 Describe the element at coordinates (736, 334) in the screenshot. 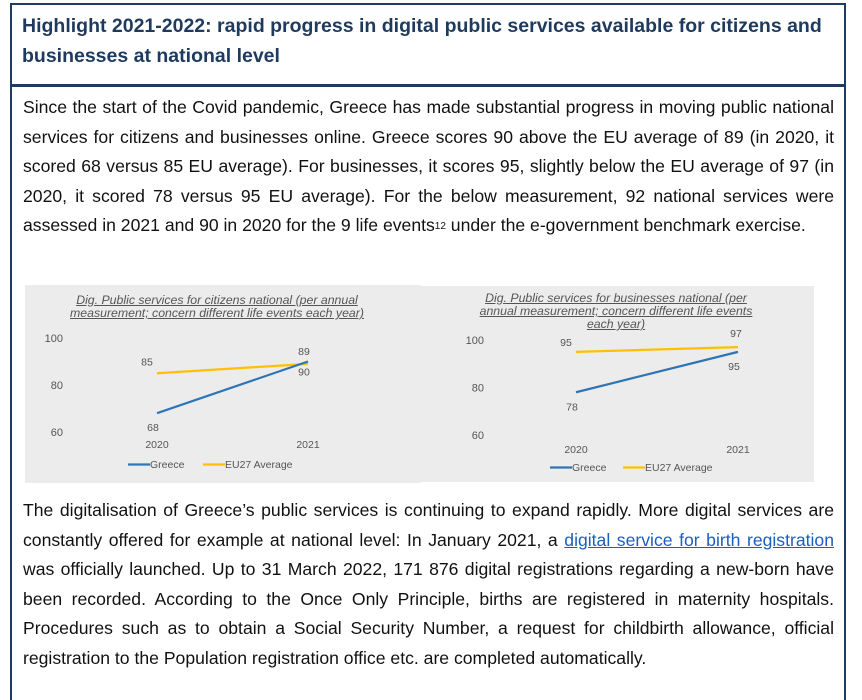

I see `data-label: 97` at that location.